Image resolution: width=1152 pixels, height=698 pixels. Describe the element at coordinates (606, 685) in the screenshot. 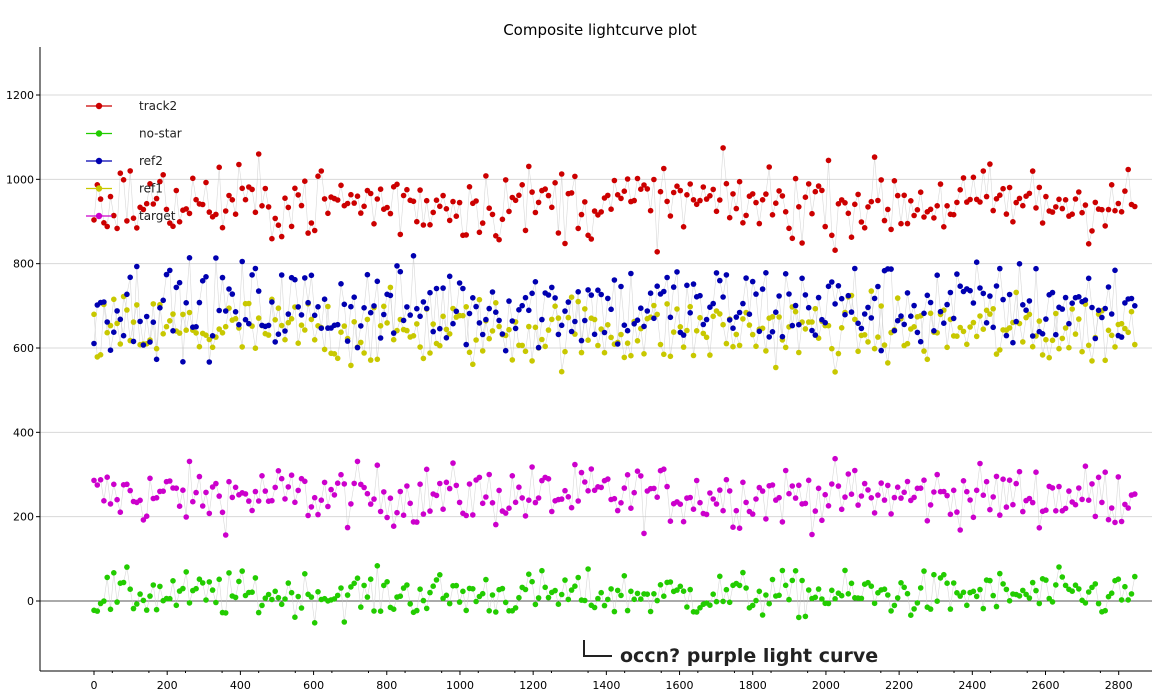

I see `x-tick-label: 1400` at that location.